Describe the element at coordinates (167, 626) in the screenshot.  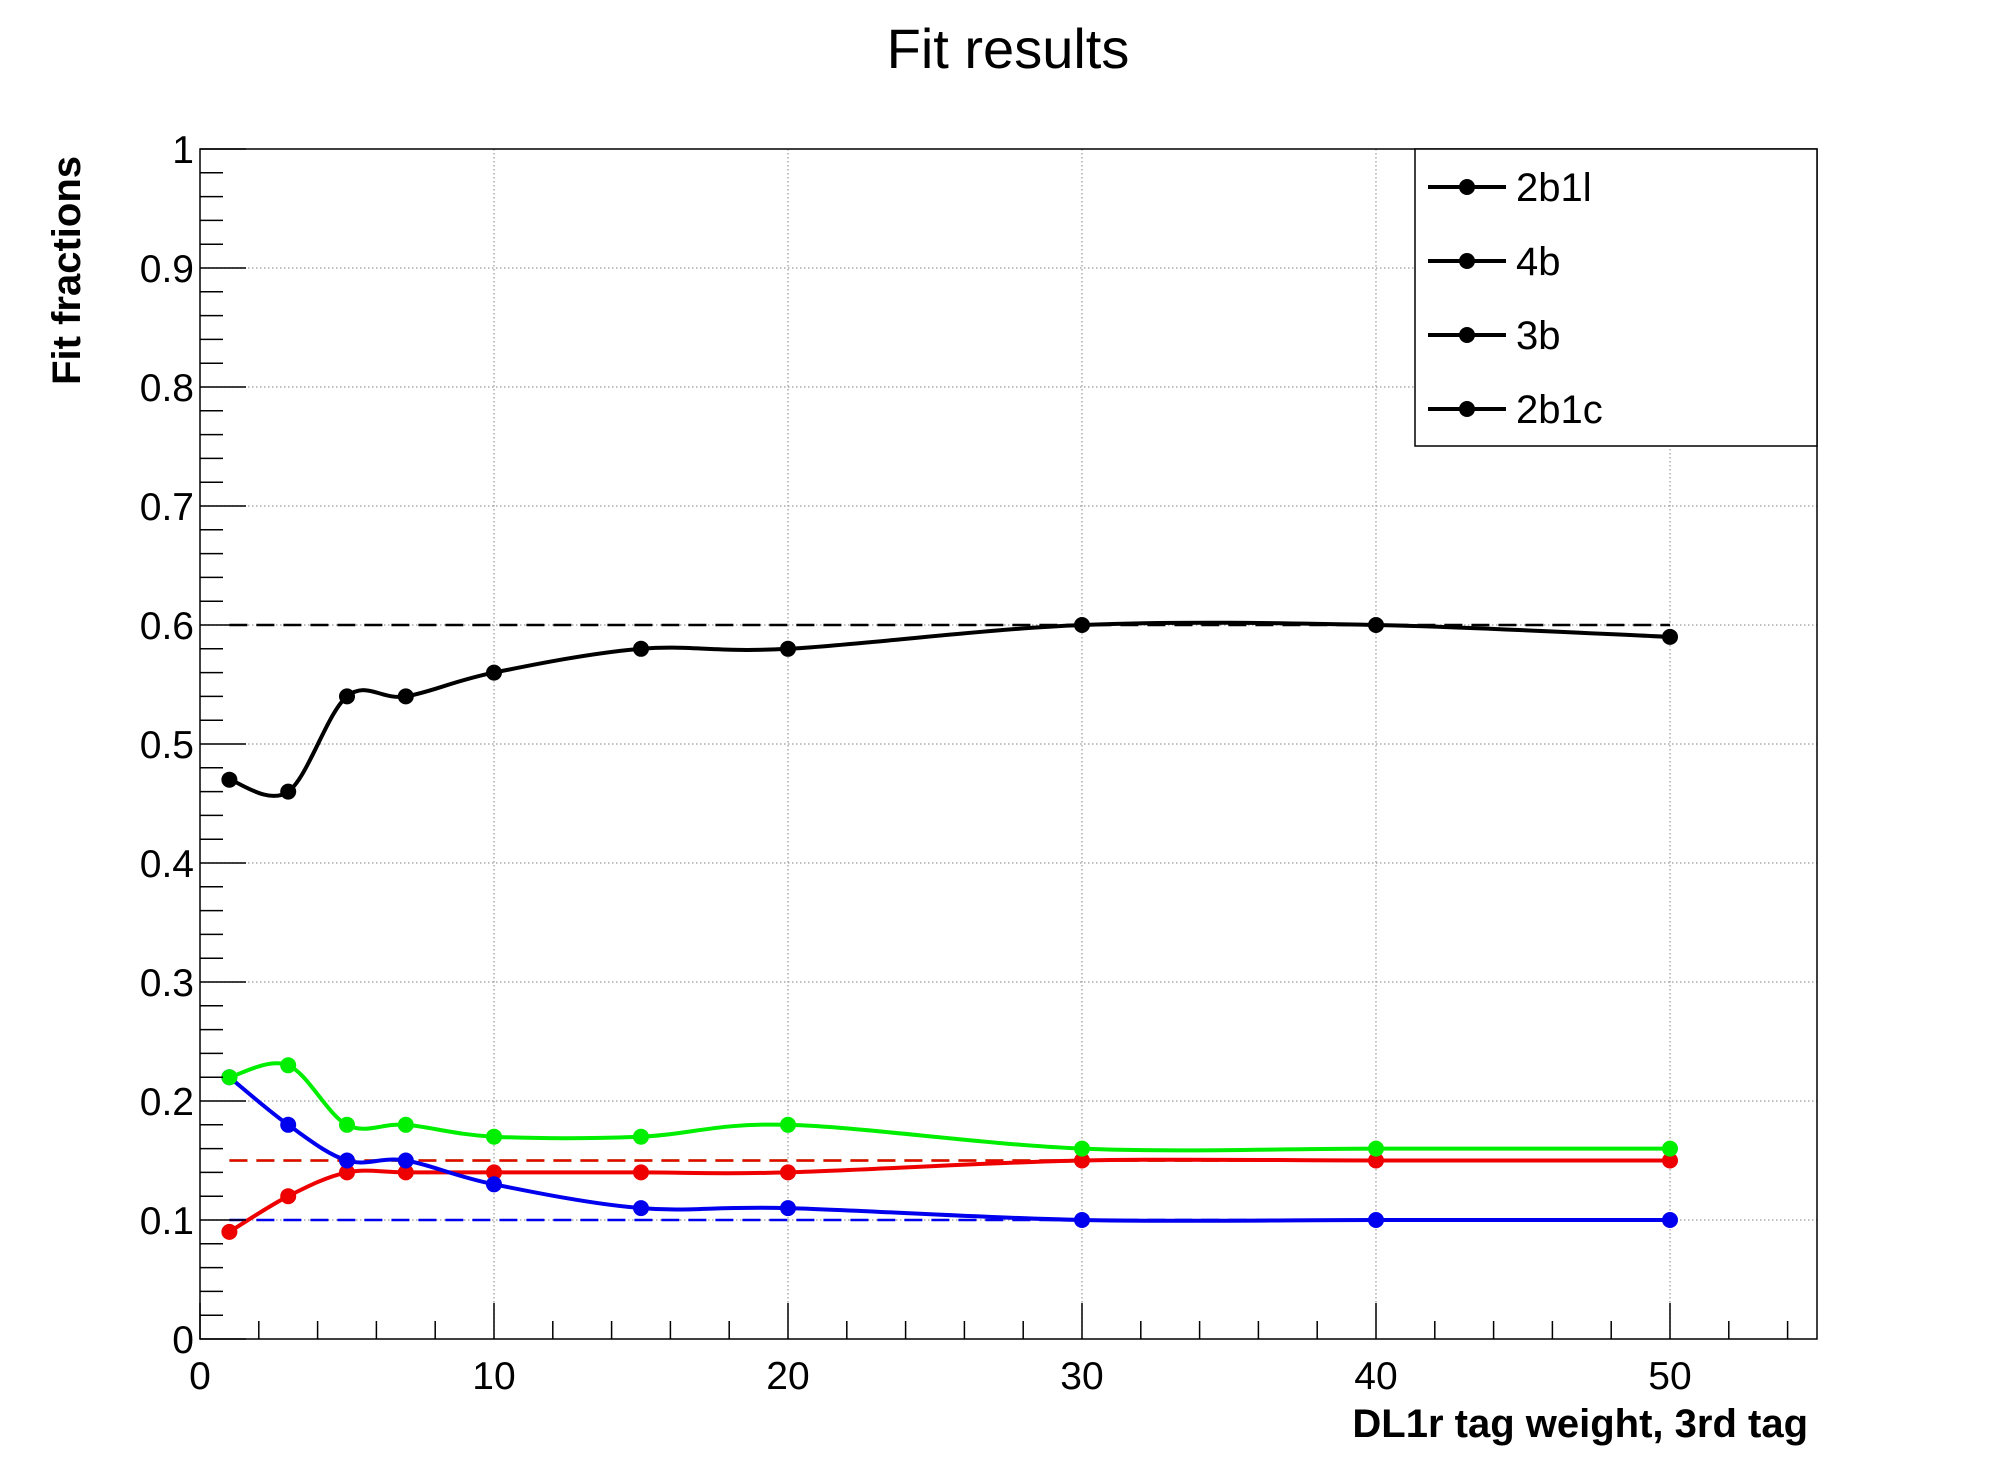
I see `y-tick-label: 0.6` at that location.